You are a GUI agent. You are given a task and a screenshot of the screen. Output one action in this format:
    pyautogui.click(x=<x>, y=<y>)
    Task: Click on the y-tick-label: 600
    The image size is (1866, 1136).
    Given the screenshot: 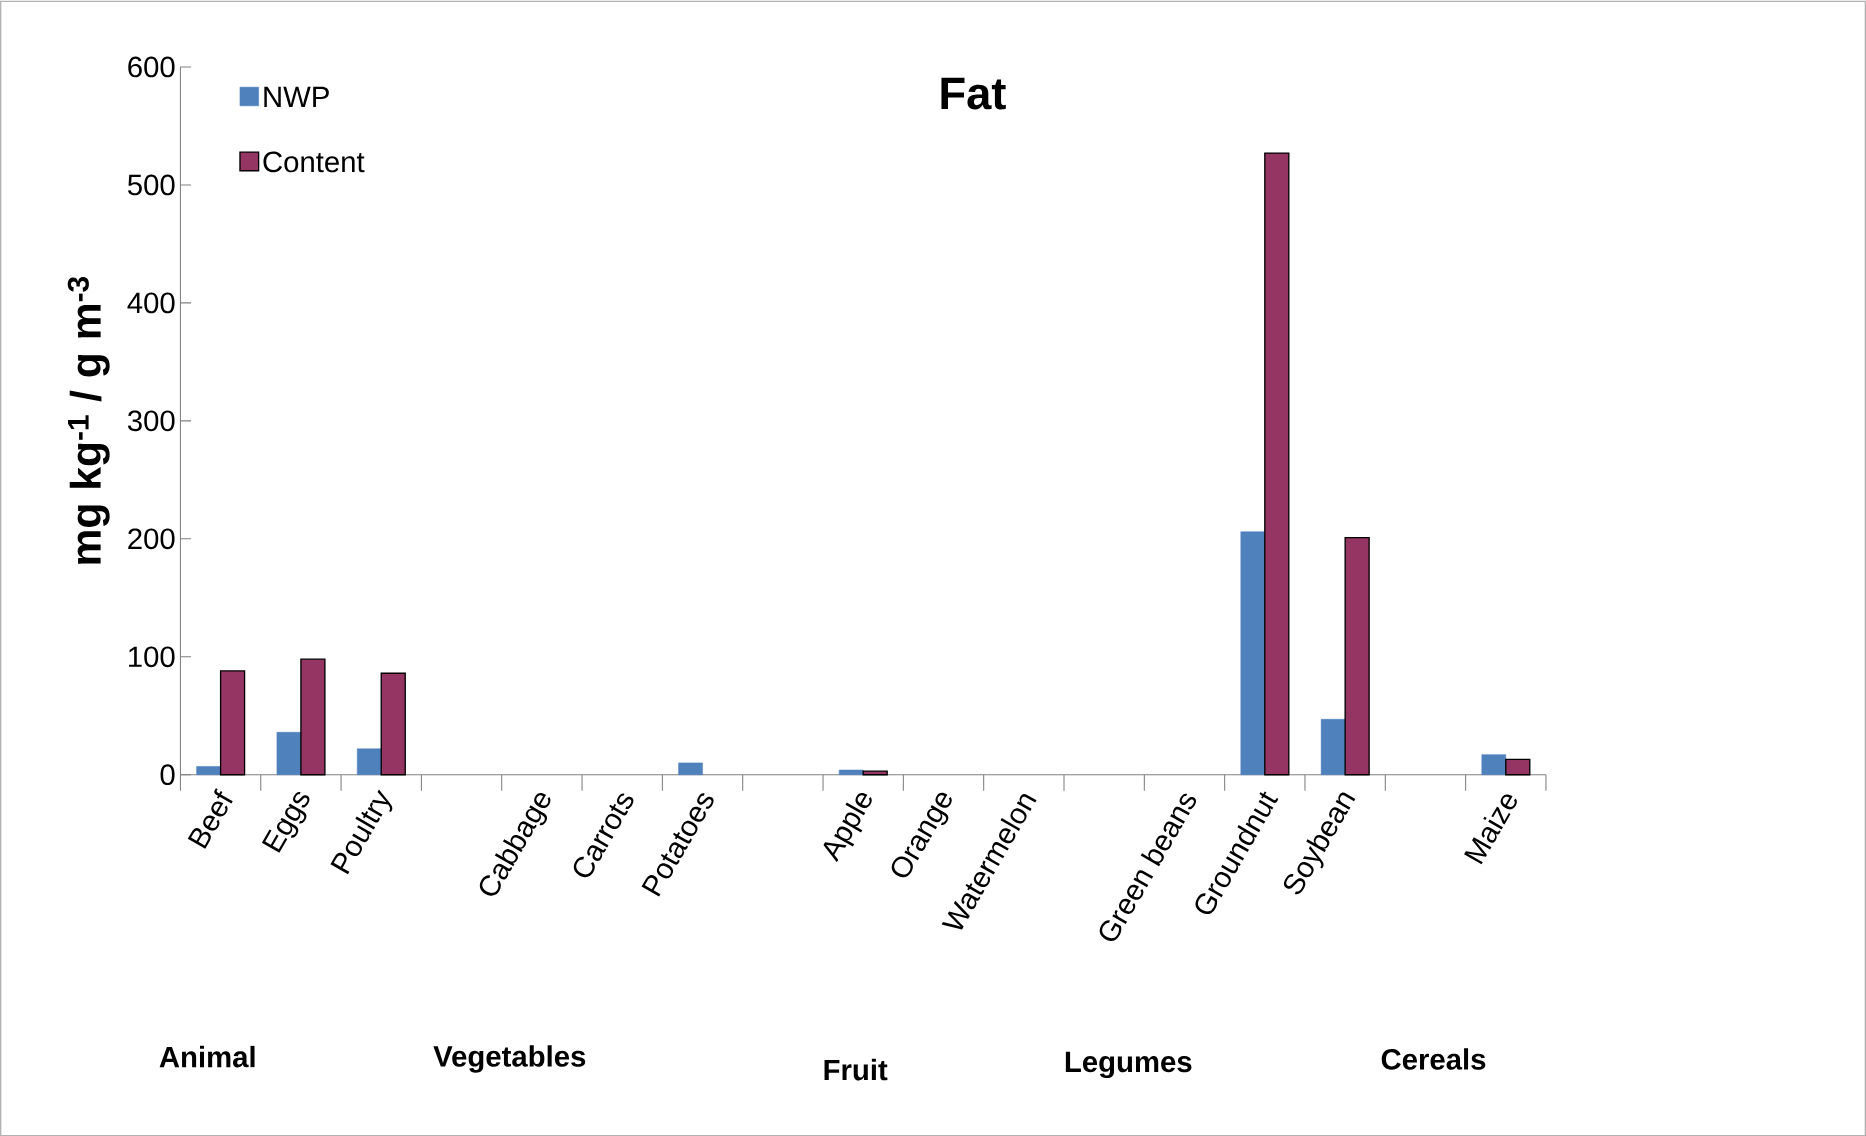 What is the action you would take?
    pyautogui.click(x=151, y=67)
    